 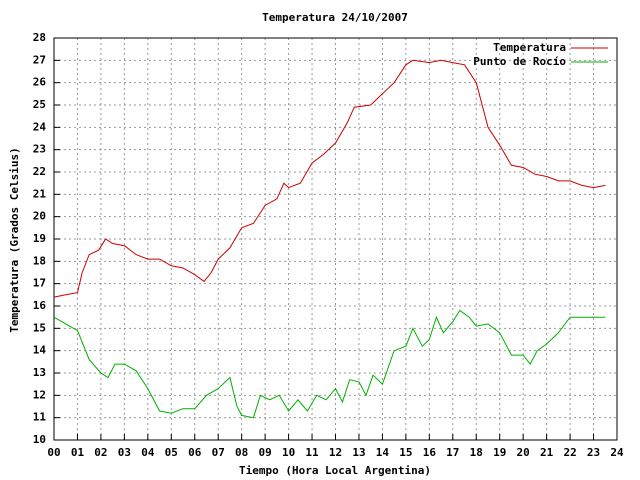 I want to click on y-tick-label: 26, so click(x=40, y=82).